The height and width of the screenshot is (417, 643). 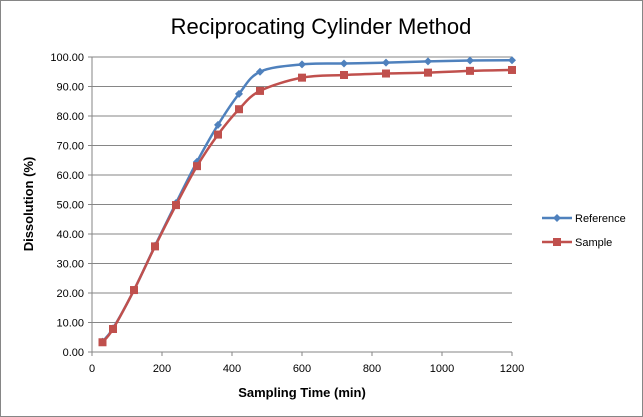 What do you see at coordinates (92, 369) in the screenshot?
I see `x-tick-label-0: 0` at bounding box center [92, 369].